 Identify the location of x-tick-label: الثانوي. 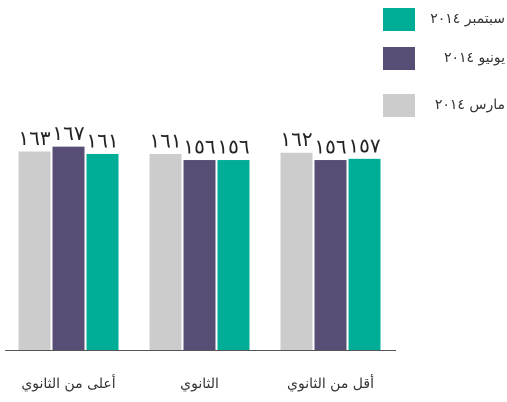
(199, 384).